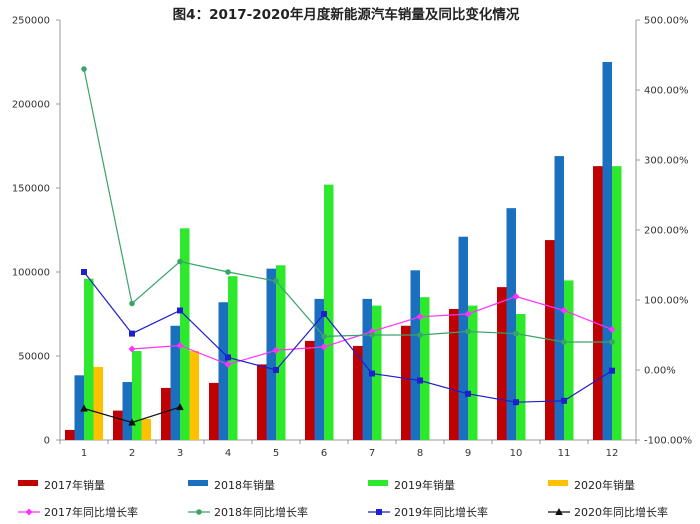 Image resolution: width=700 pixels, height=524 pixels. I want to click on y-tick-label: 150000, so click(31, 189).